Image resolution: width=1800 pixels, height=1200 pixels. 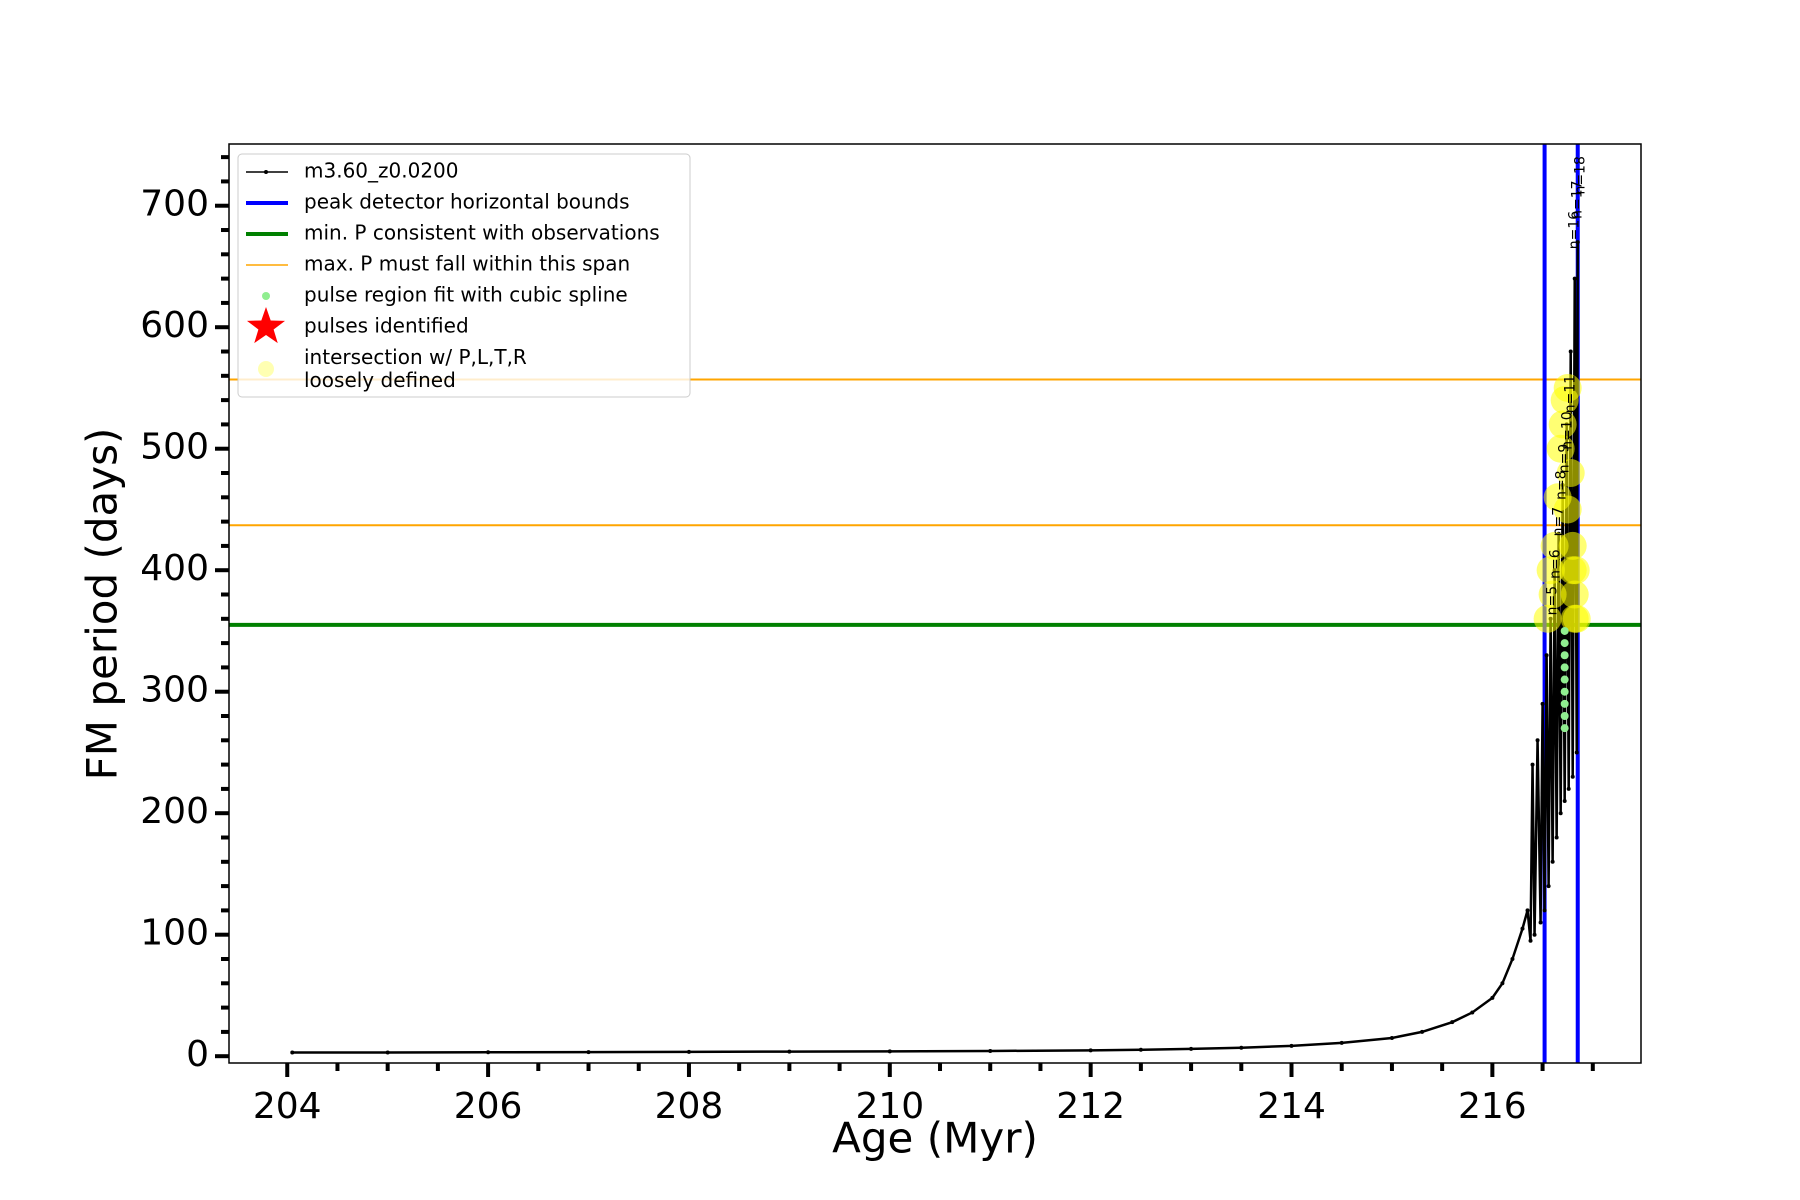 I want to click on y-tick-label: 400, so click(x=174, y=568).